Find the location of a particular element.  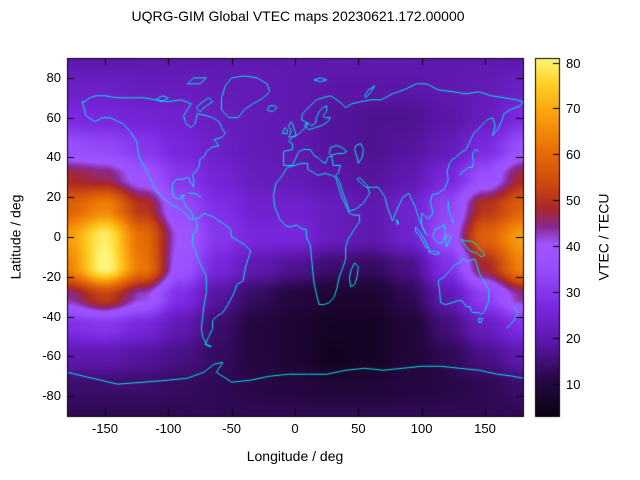

x-tick-label: -150 is located at coordinates (105, 428).